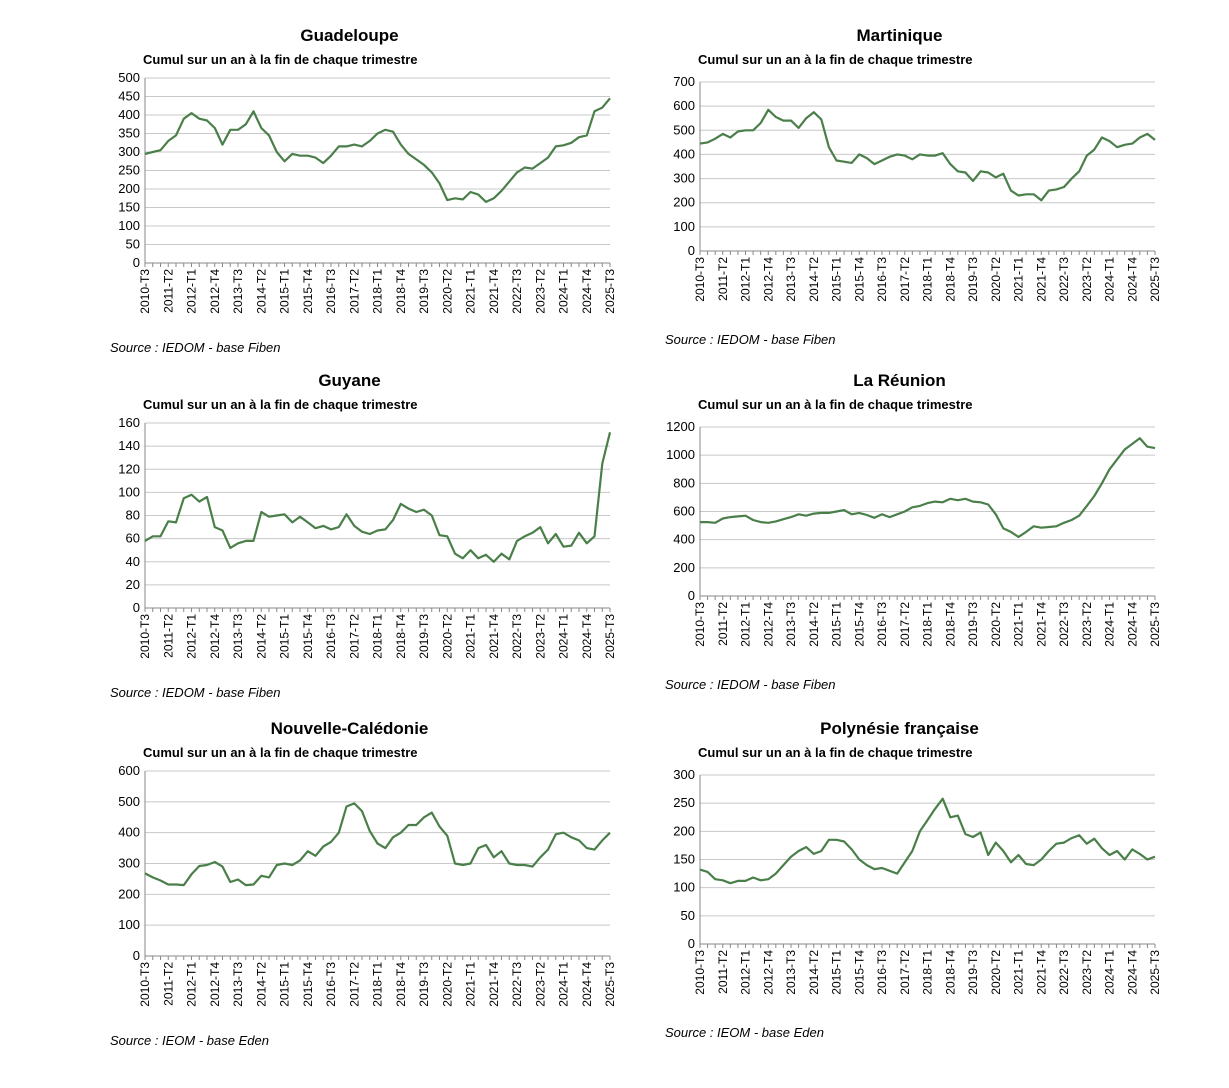  What do you see at coordinates (133, 538) in the screenshot?
I see `y-tick-label: 60` at bounding box center [133, 538].